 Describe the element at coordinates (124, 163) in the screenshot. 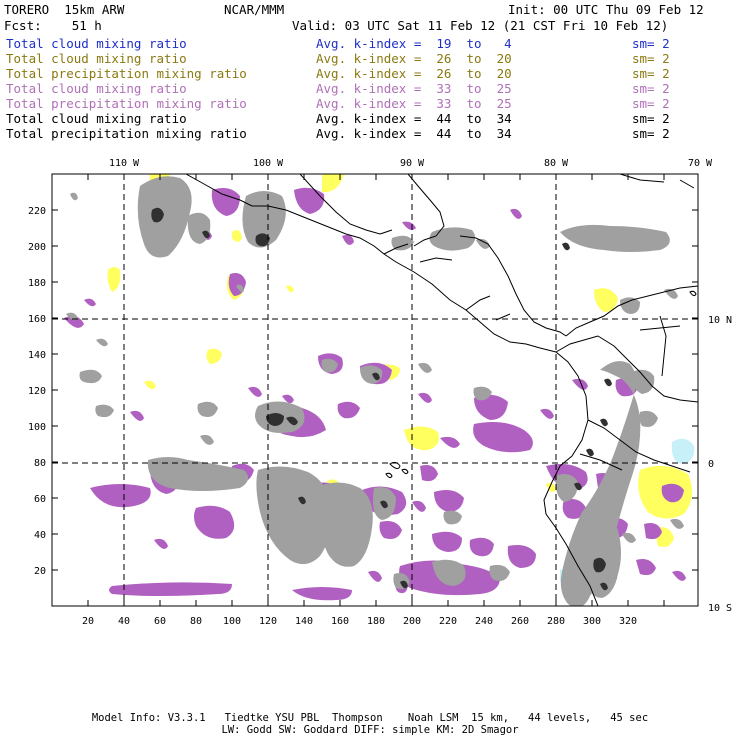

I see `lon-label: 110 W` at that location.